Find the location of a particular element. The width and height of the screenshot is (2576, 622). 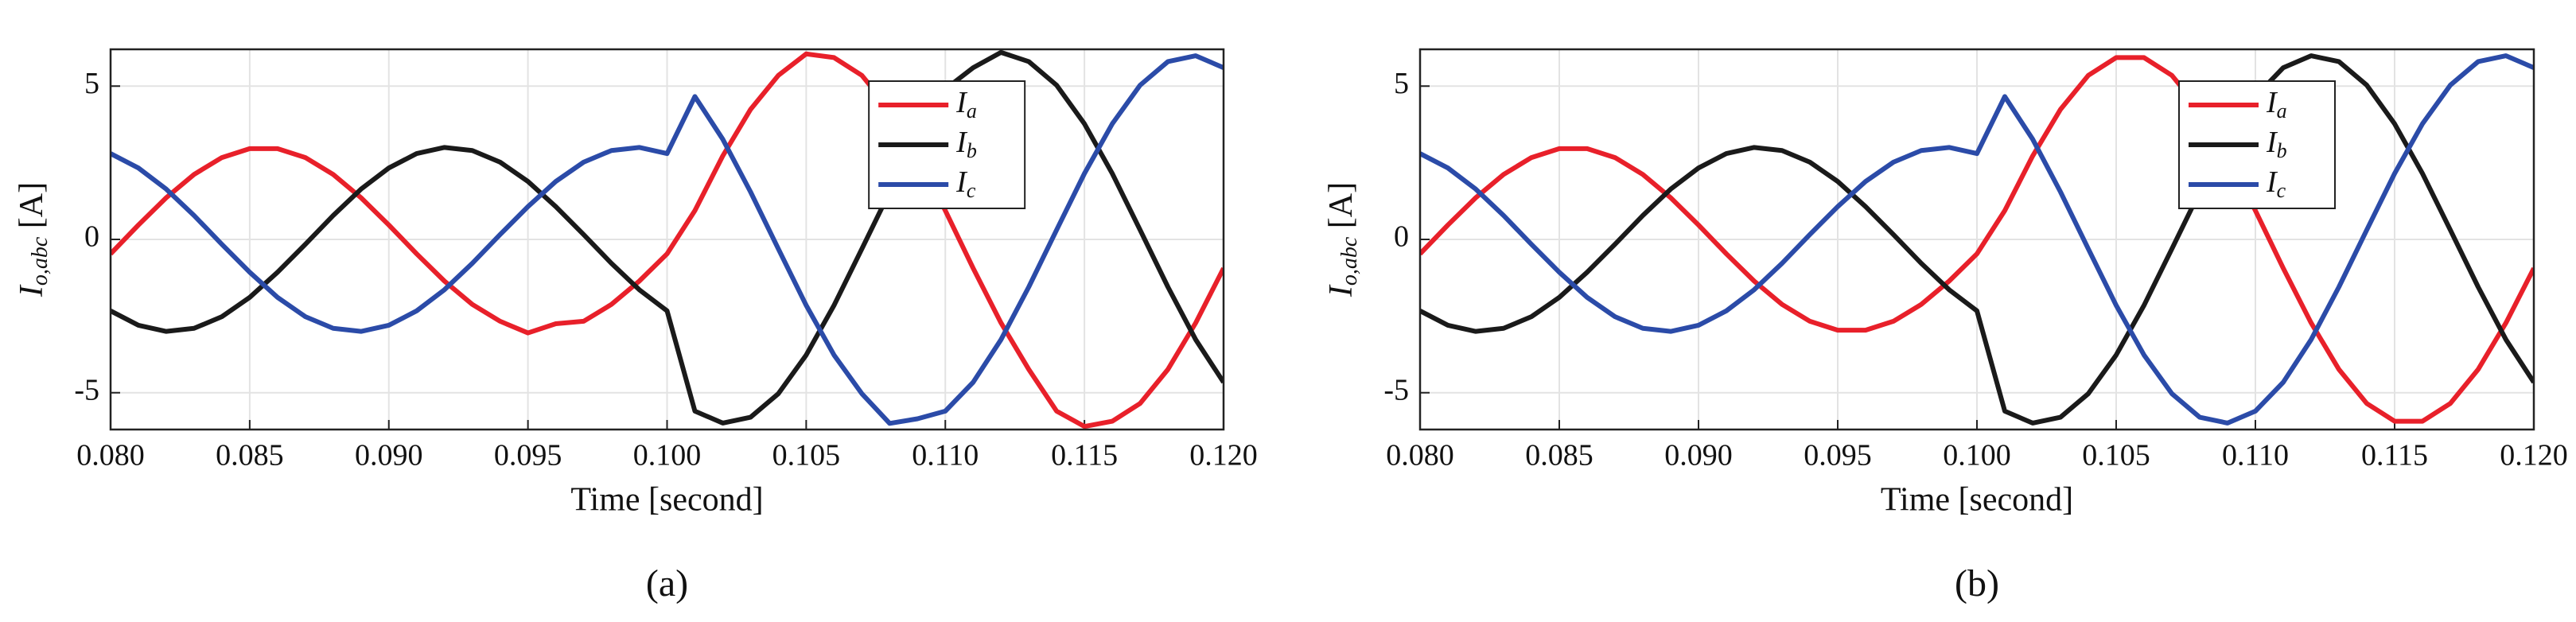

panel-caption: (b) is located at coordinates (1977, 584).